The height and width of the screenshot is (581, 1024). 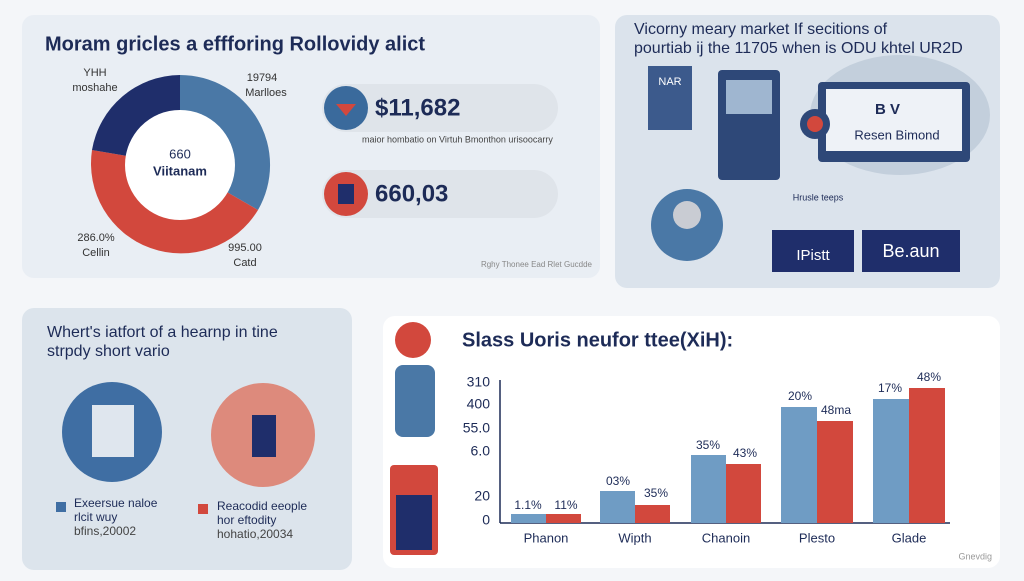 What do you see at coordinates (597, 340) in the screenshot?
I see `panel-title: Slass Uoris neufor ttee(XiH):` at bounding box center [597, 340].